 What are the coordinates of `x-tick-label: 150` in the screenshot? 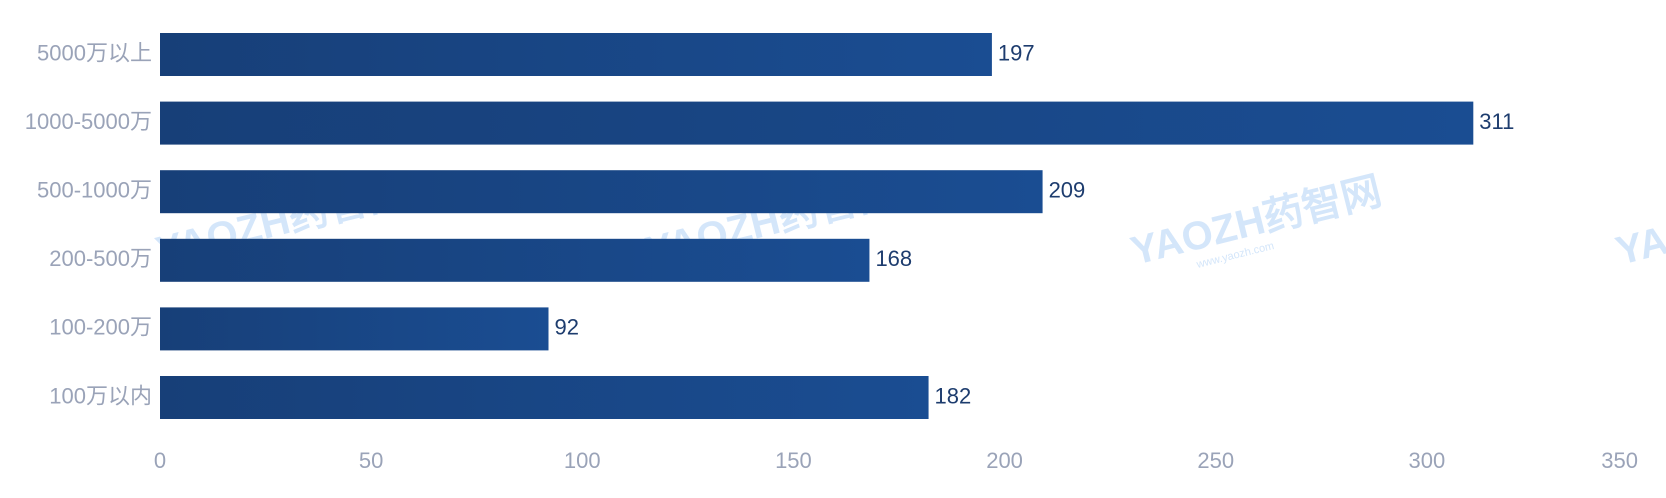 It's located at (793, 460).